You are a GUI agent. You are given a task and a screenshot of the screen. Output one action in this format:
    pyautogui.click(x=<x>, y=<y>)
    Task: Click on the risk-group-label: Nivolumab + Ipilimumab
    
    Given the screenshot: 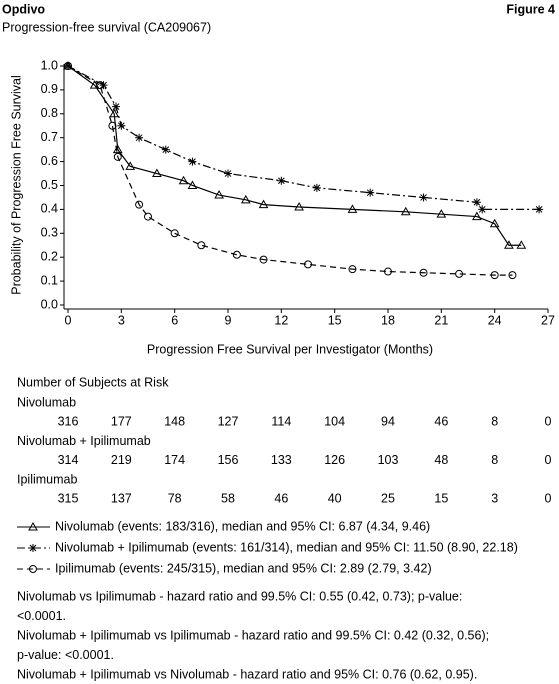 What is the action you would take?
    pyautogui.click(x=84, y=441)
    